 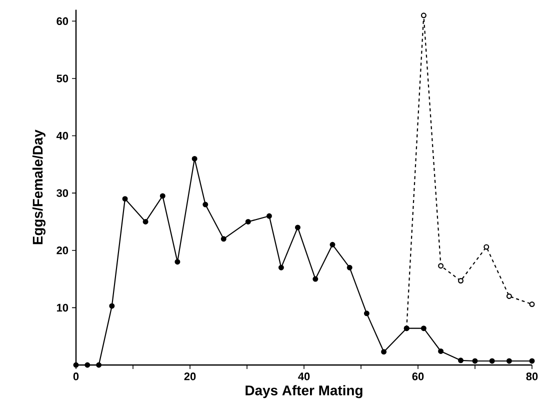 I want to click on y-tick-label: 40, so click(x=62, y=136).